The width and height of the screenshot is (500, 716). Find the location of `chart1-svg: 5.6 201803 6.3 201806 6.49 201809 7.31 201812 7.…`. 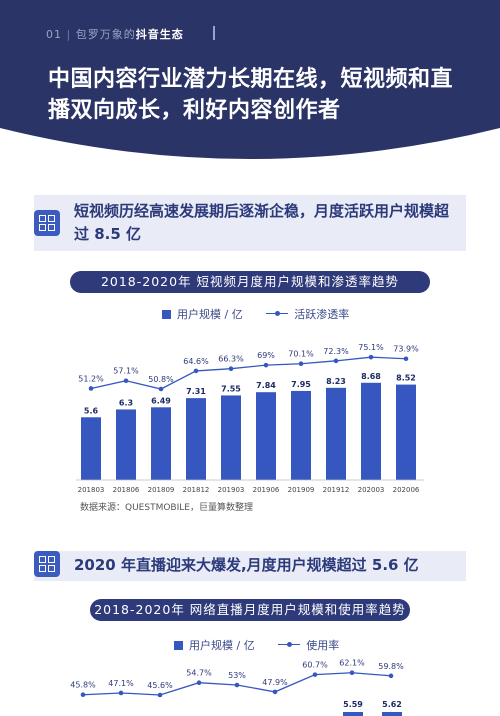

chart1-svg: 5.6 201803 6.3 201806 6.49 201809 7.31 201812 7.… is located at coordinates (250, 418).